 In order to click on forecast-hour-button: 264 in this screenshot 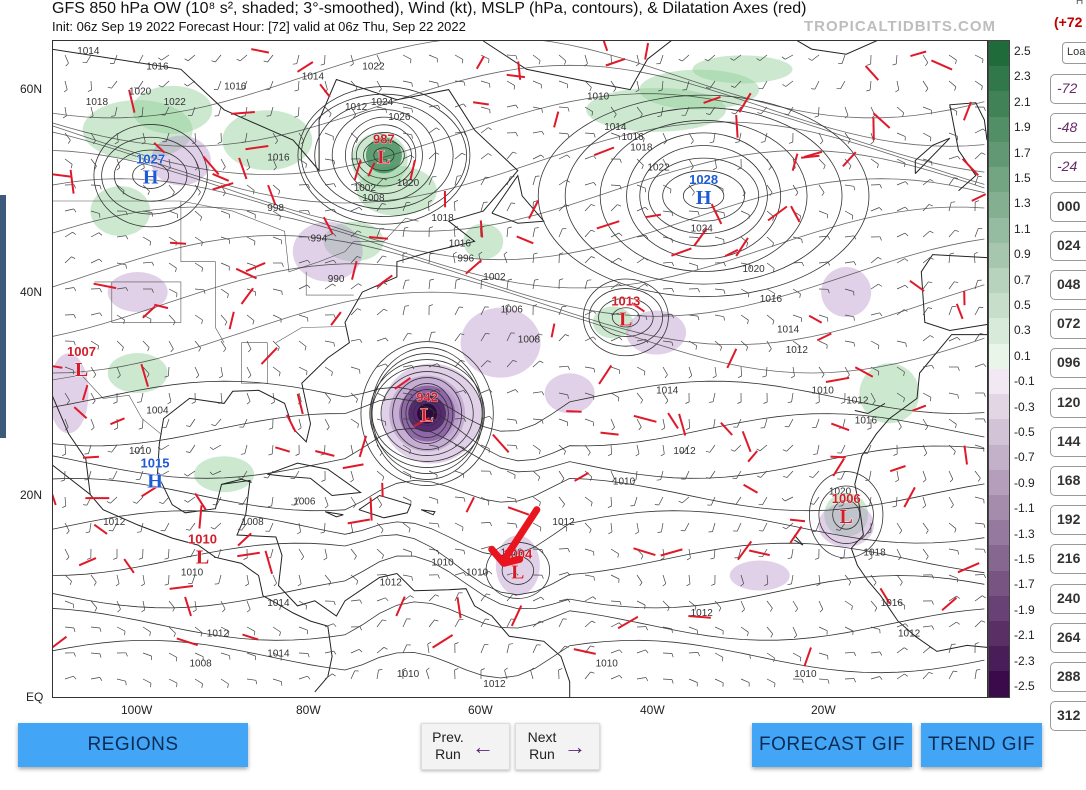, I will do `click(1068, 637)`.